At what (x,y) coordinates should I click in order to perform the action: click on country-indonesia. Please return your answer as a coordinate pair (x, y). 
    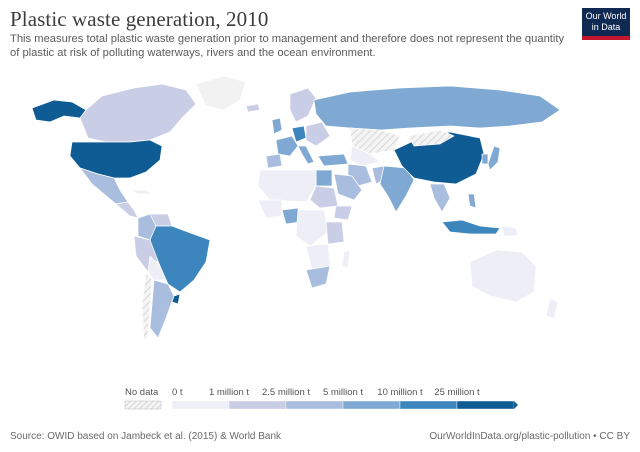
    Looking at the image, I should click on (471, 227).